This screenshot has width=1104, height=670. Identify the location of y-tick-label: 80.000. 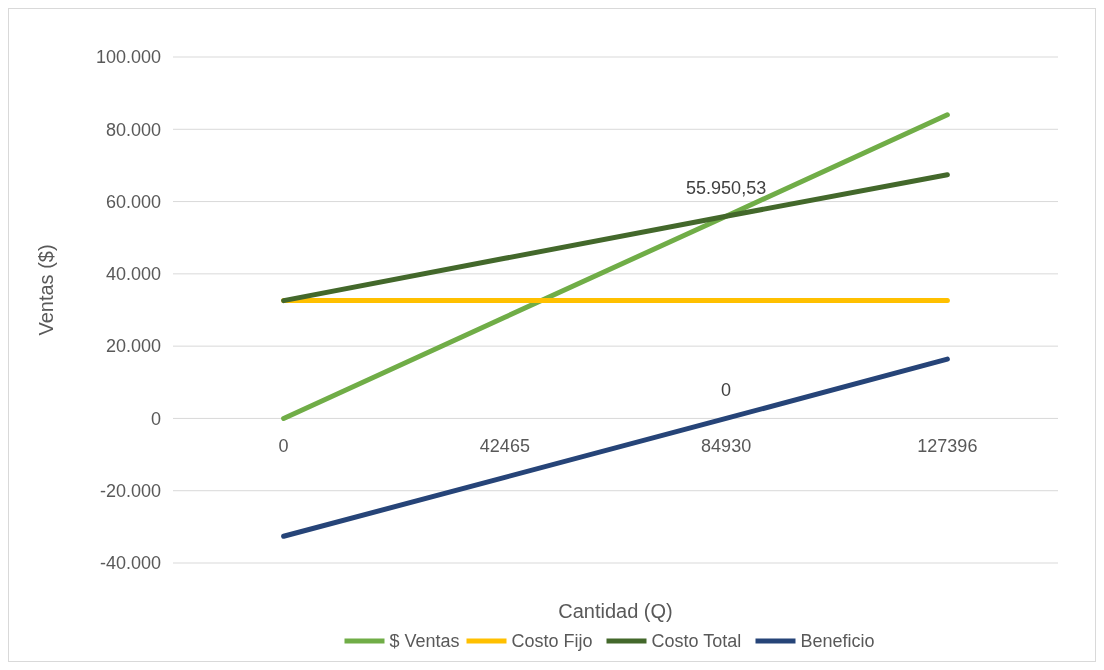
(133, 129).